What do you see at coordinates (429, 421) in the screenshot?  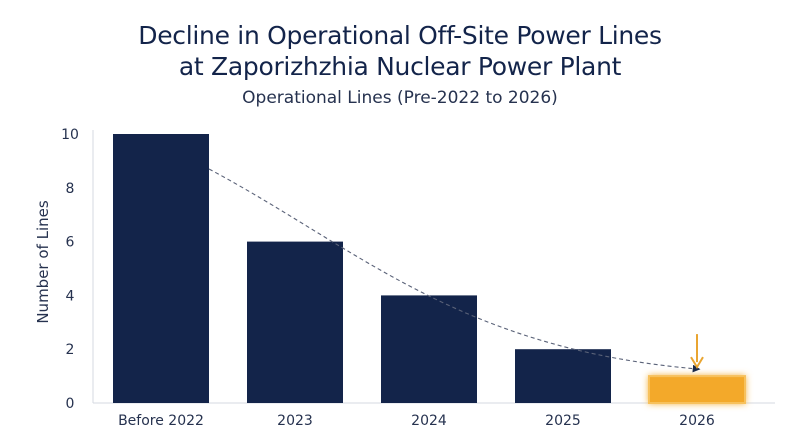 I see `x-tick-label: 2024` at bounding box center [429, 421].